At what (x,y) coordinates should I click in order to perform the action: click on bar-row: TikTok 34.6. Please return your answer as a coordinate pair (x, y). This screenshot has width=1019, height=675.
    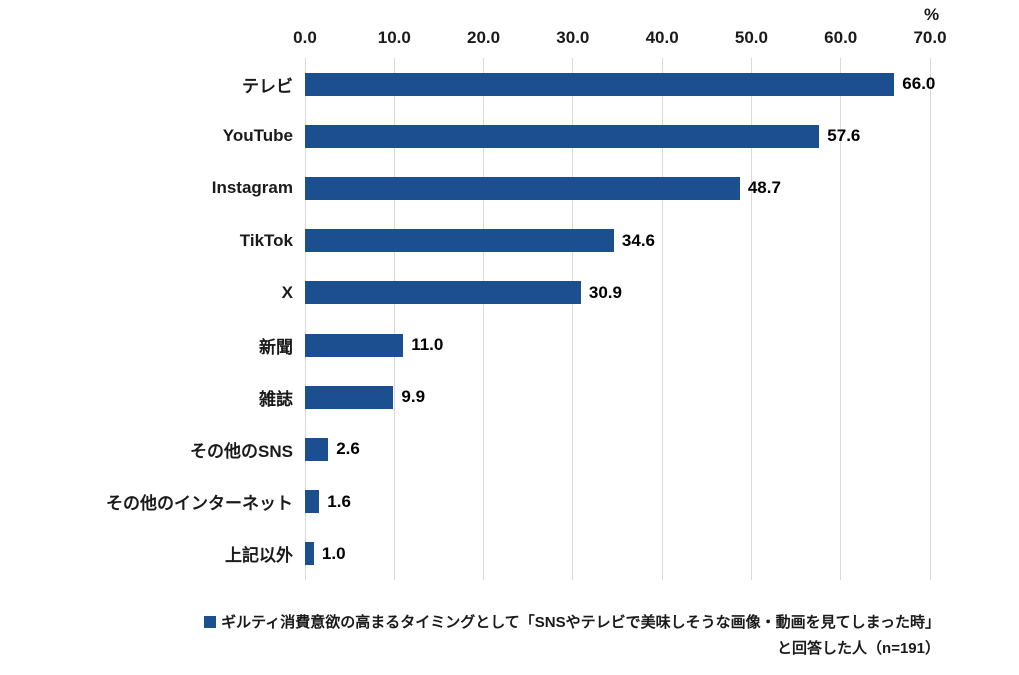
    Looking at the image, I should click on (509, 241).